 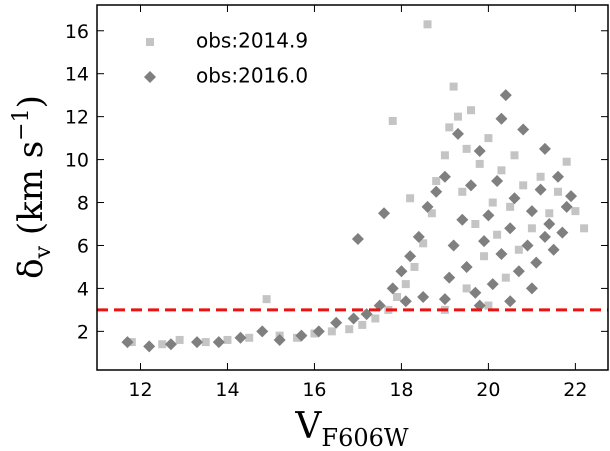 What do you see at coordinates (83, 332) in the screenshot?
I see `y-tick-label: 2` at bounding box center [83, 332].